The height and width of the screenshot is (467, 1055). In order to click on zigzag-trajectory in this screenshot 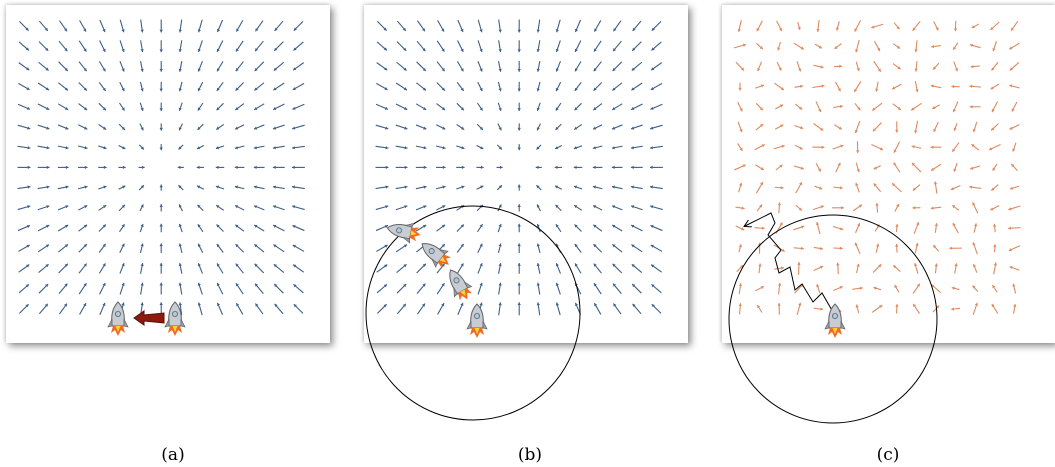, I will do `click(789, 262)`.